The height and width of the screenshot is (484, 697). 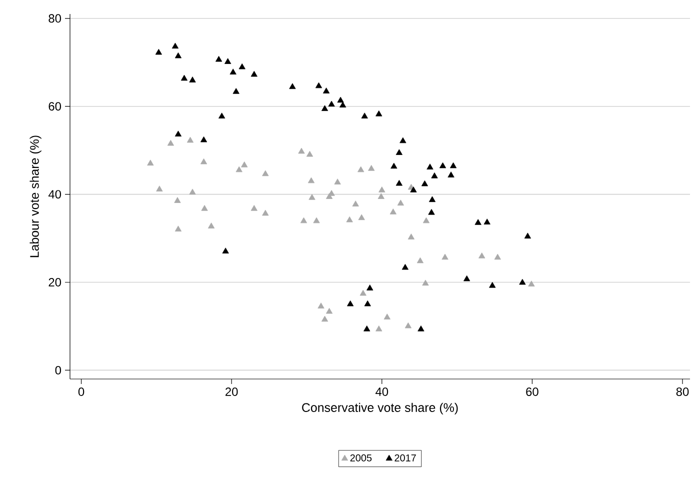 What do you see at coordinates (81, 392) in the screenshot?
I see `x-tick-label: 0` at bounding box center [81, 392].